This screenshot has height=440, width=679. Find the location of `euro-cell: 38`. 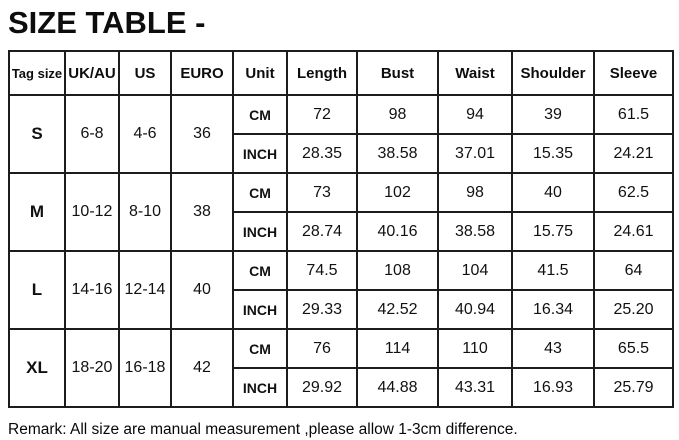

euro-cell: 38 is located at coordinates (202, 212).